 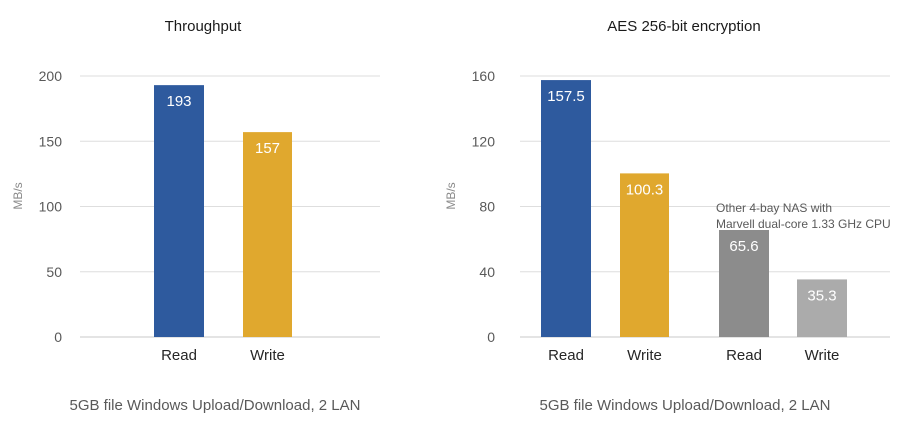 What do you see at coordinates (484, 76) in the screenshot?
I see `y-tick-label: 160` at bounding box center [484, 76].